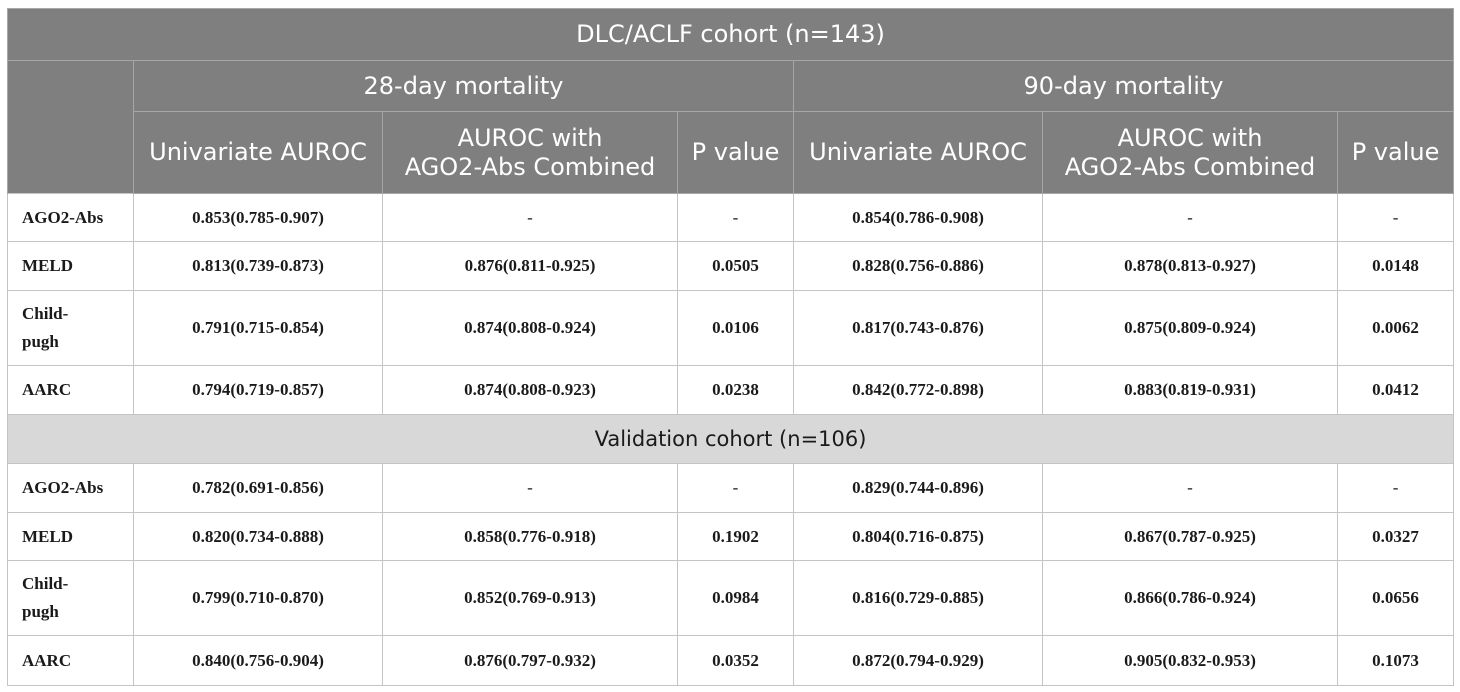  Describe the element at coordinates (258, 328) in the screenshot. I see `table-cell: 0.791(0.715-0.854)` at that location.